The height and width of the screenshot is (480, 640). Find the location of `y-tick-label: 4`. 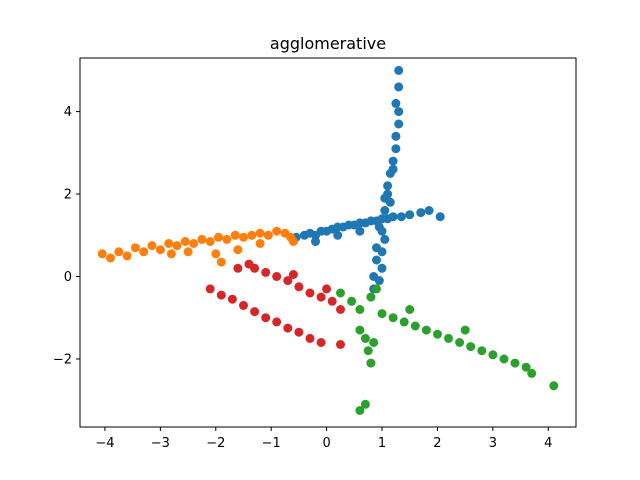

y-tick-label: 4 is located at coordinates (68, 112).